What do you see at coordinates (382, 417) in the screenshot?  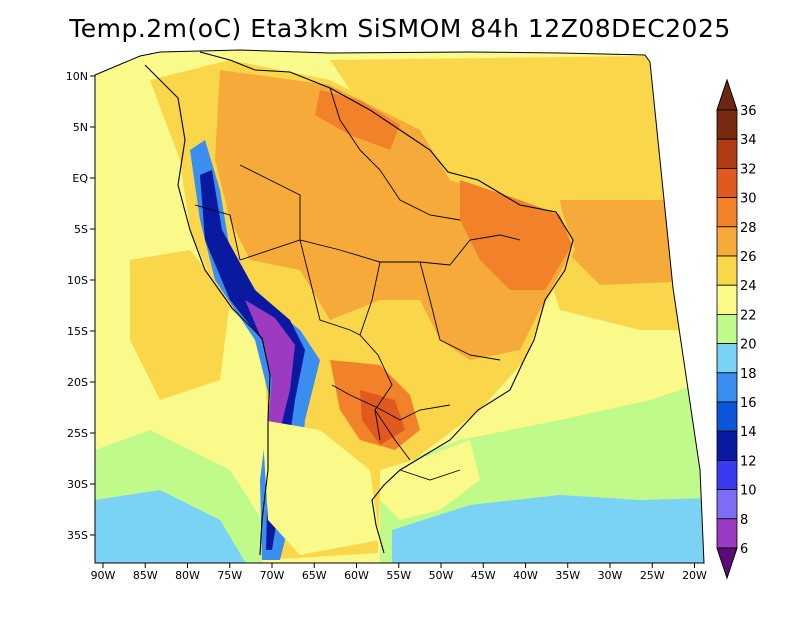 I see `chaco-hottest` at bounding box center [382, 417].